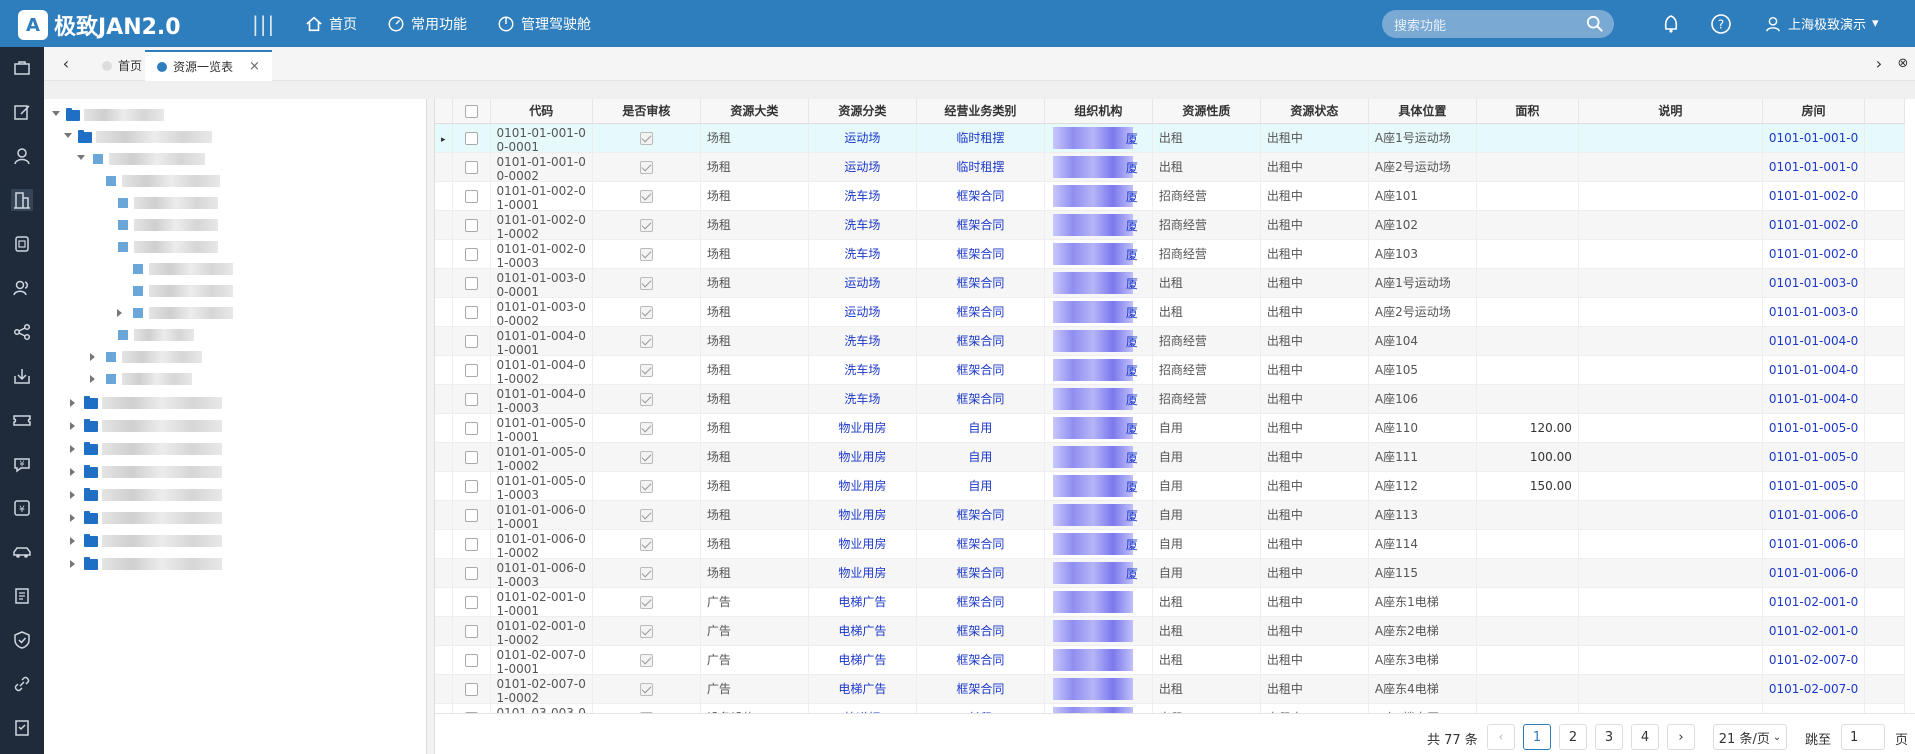 This screenshot has width=1915, height=754. Describe the element at coordinates (1595, 24) in the screenshot. I see `search-icon` at that location.